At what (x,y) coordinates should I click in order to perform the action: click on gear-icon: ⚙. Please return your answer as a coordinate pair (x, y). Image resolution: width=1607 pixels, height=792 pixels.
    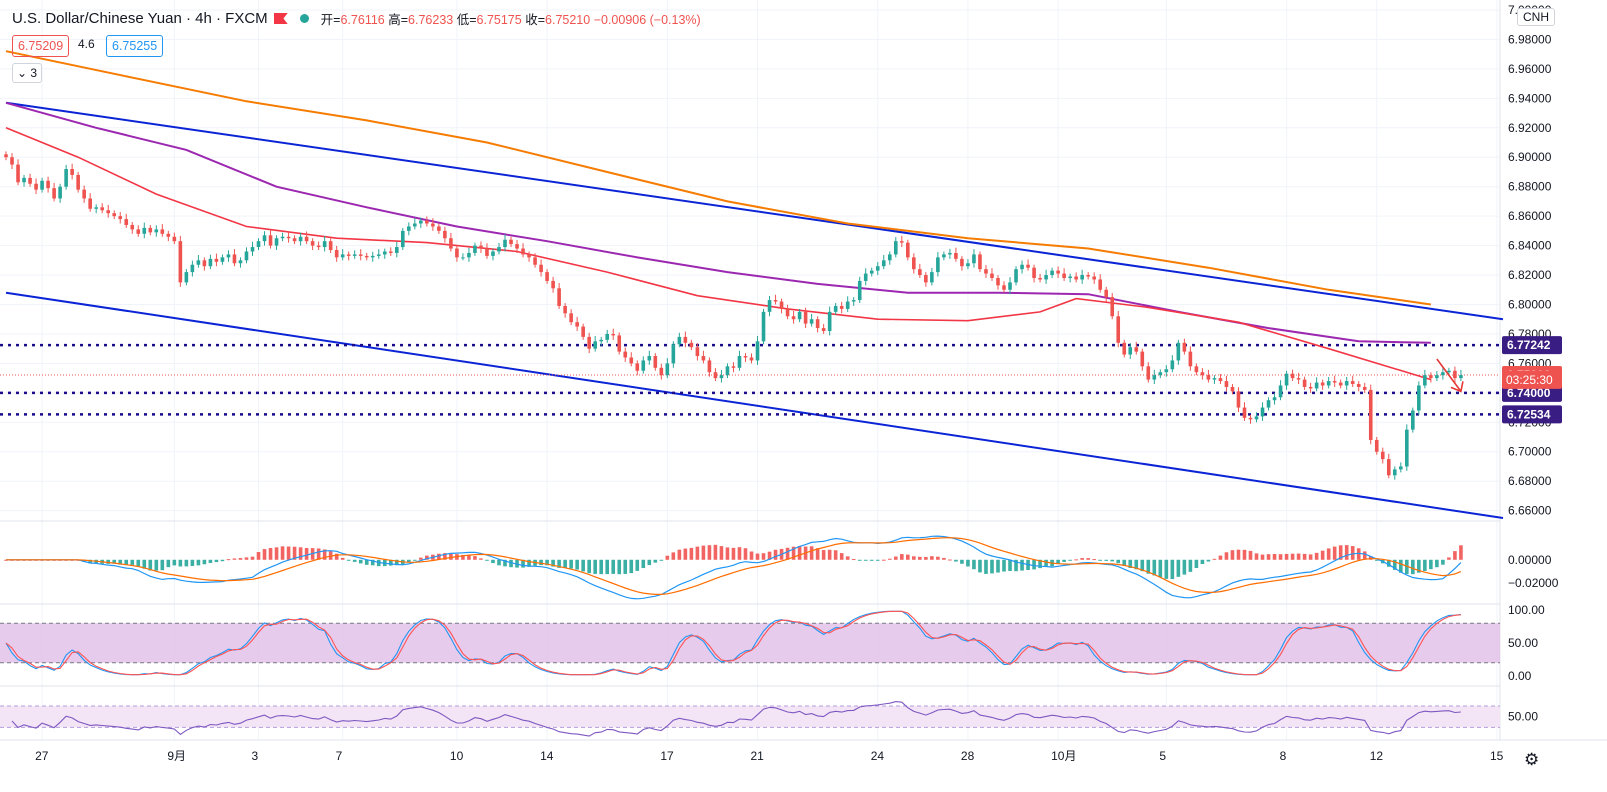
    Looking at the image, I should click on (1532, 759).